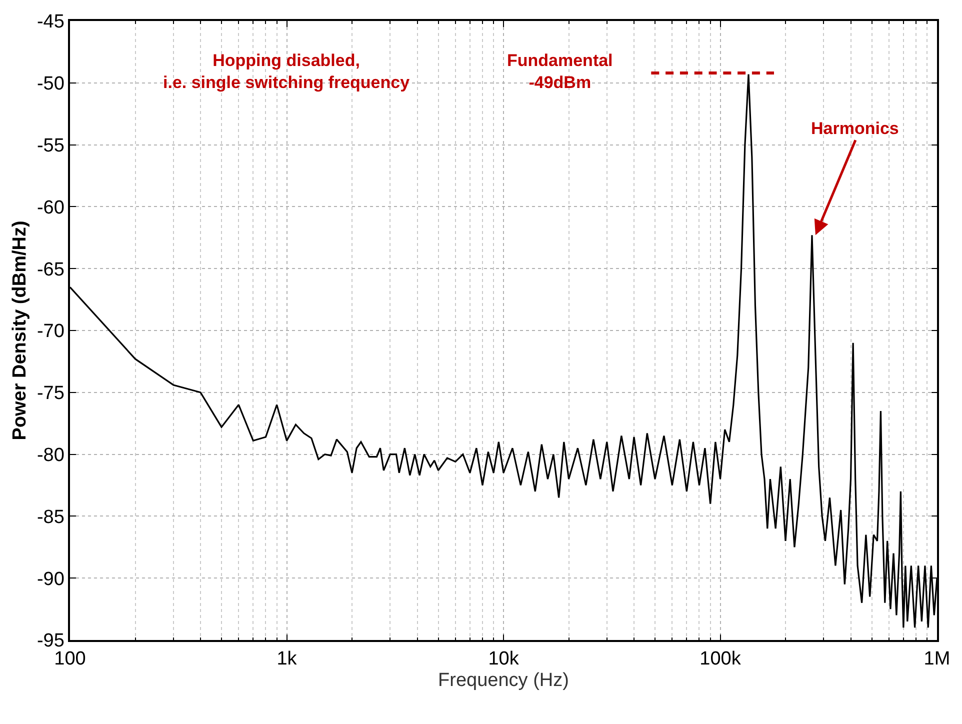  What do you see at coordinates (50, 207) in the screenshot?
I see `y-tick-label: -60` at bounding box center [50, 207].